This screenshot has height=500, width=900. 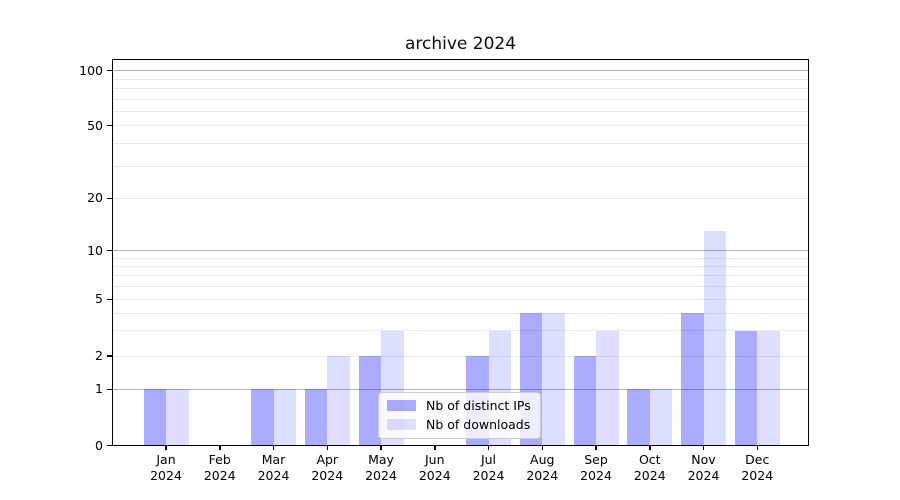 I want to click on legend-item-distinct-ips: Nb of distinct IPs, so click(x=459, y=405).